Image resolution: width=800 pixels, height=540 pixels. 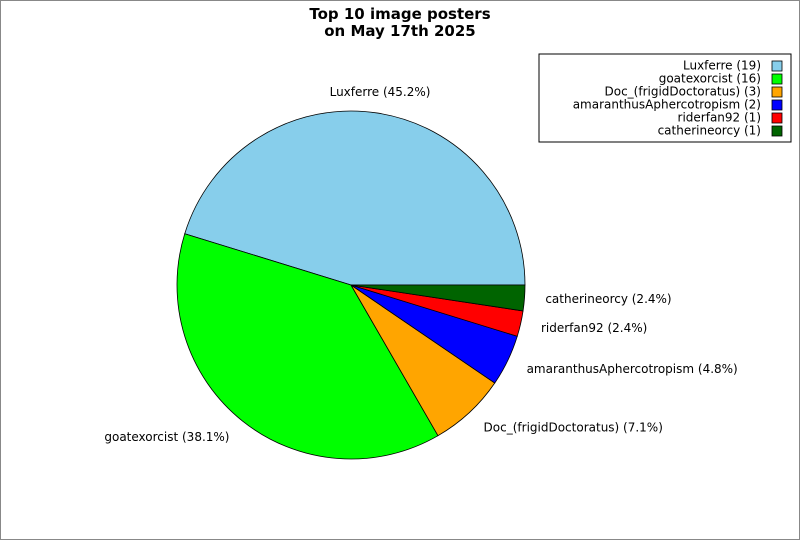 What do you see at coordinates (632, 369) in the screenshot?
I see `slice-label: amaranthusAphercotropism (4.8%)` at bounding box center [632, 369].